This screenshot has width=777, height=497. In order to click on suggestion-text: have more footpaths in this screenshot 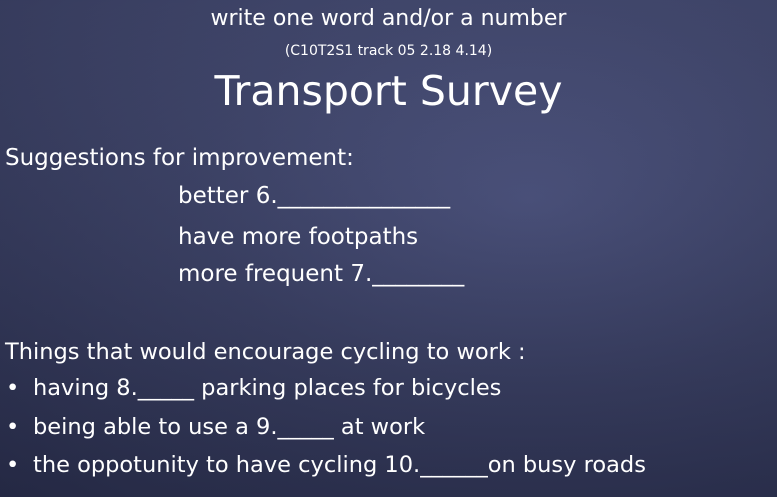, I will do `click(298, 237)`.